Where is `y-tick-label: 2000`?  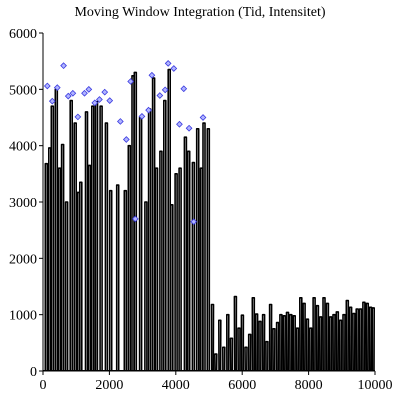 y-tick-label: 2000 is located at coordinates (23, 259).